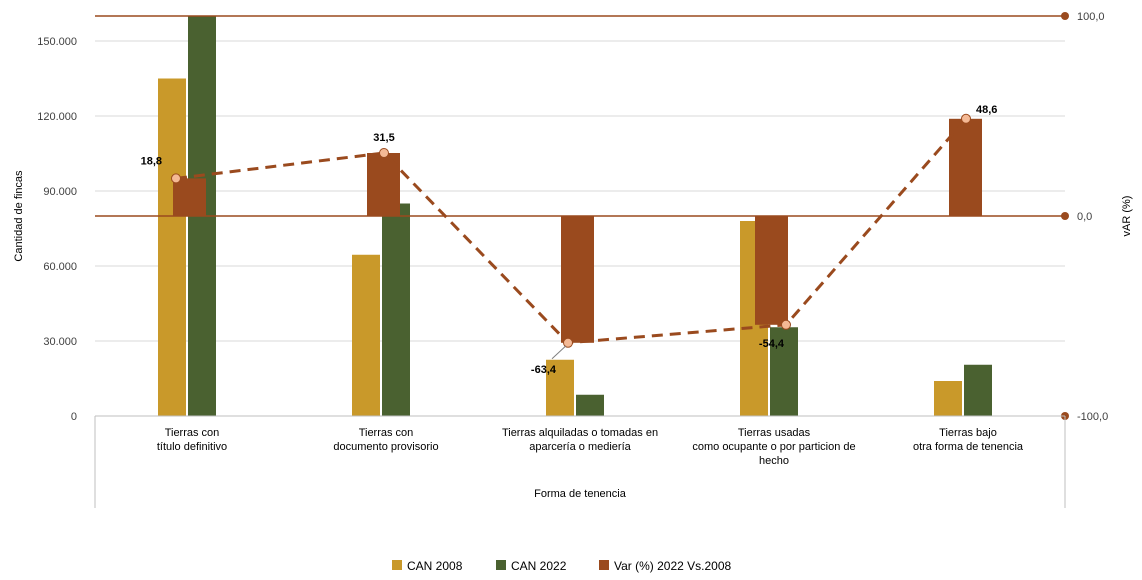 This screenshot has width=1142, height=580. I want to click on x-tick-label: título definitivo, so click(192, 447).